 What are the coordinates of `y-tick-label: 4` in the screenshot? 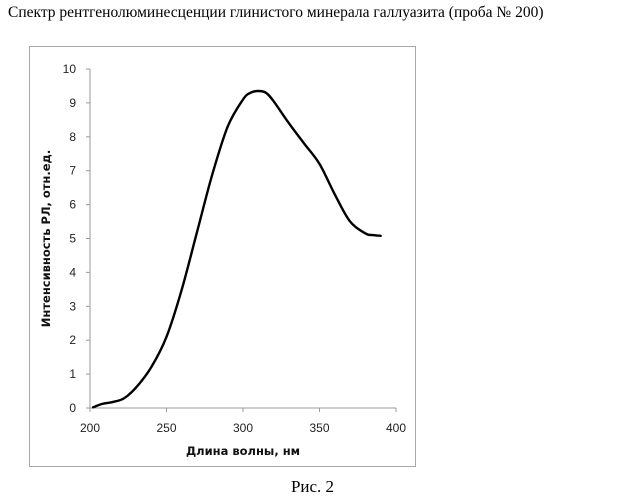 It's located at (72, 272).